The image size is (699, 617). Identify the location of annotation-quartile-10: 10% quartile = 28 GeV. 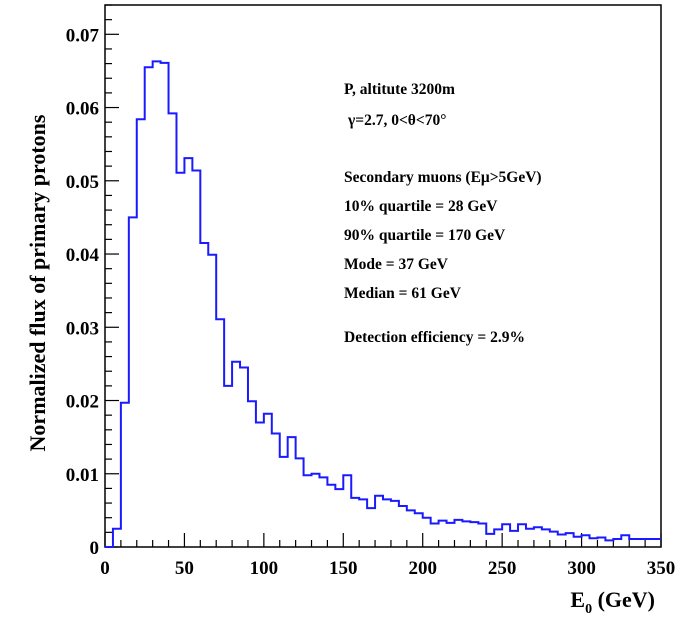
(421, 206).